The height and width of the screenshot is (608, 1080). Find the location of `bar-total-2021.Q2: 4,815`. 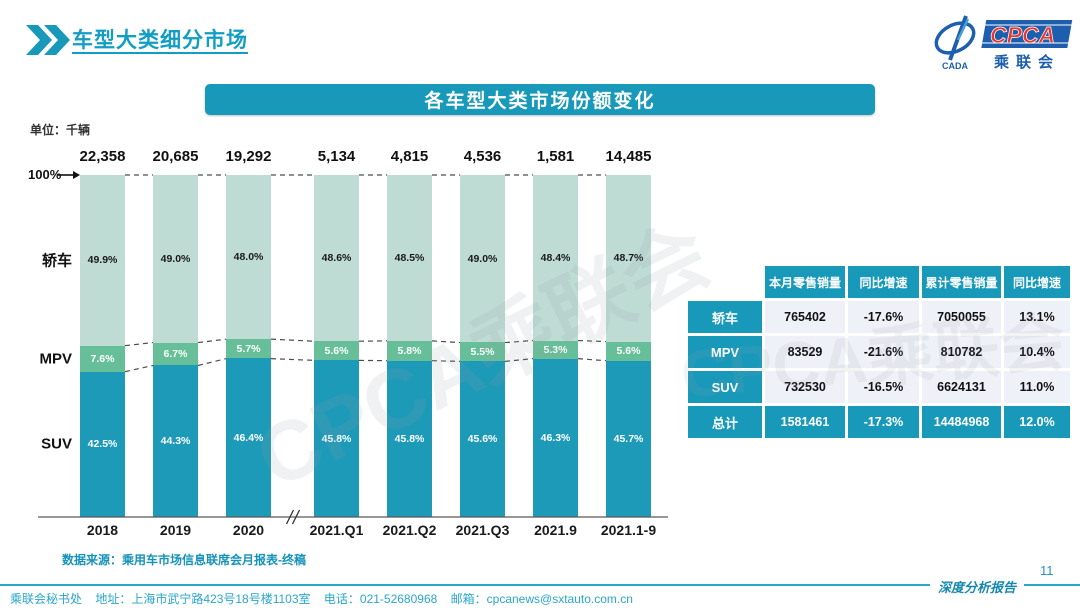

bar-total-2021.Q2: 4,815 is located at coordinates (409, 156).